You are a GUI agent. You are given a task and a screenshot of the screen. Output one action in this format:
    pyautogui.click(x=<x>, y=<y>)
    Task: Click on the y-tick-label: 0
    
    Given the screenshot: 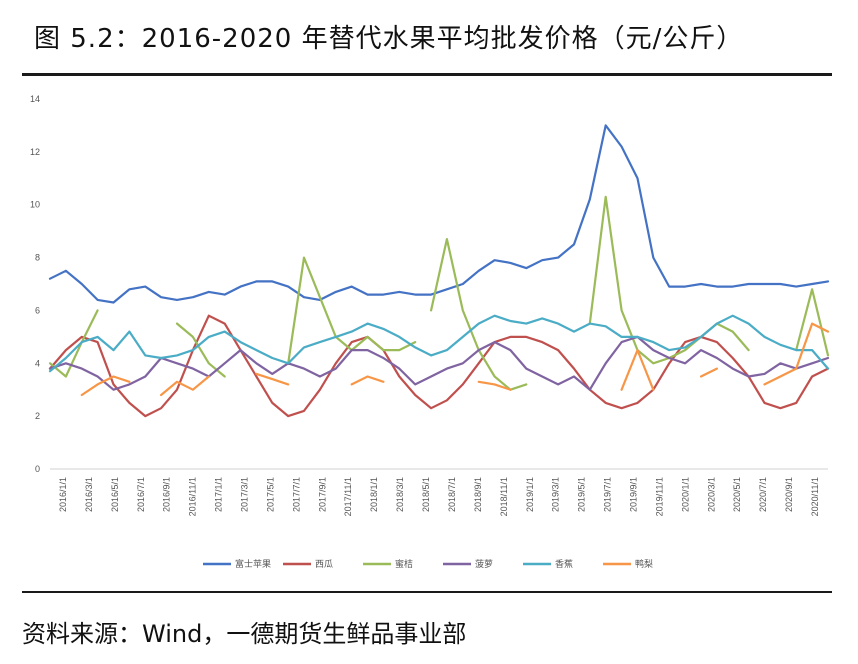 What is the action you would take?
    pyautogui.click(x=37, y=469)
    